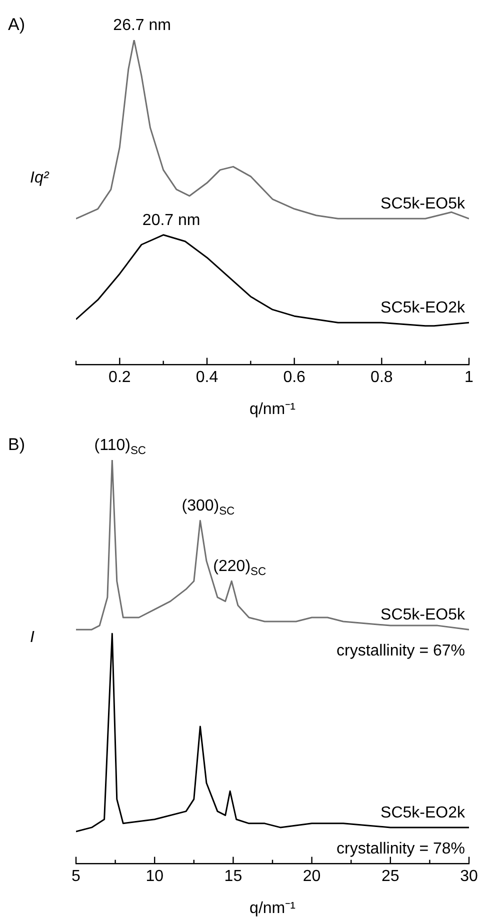 The width and height of the screenshot is (481, 919). I want to click on x-tick-label: 0.2, so click(119, 377).